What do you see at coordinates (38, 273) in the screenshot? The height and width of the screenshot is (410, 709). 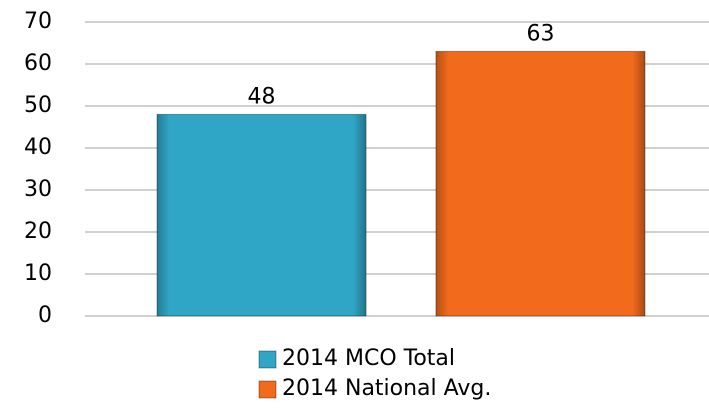 I see `y-tick-label: 10` at bounding box center [38, 273].